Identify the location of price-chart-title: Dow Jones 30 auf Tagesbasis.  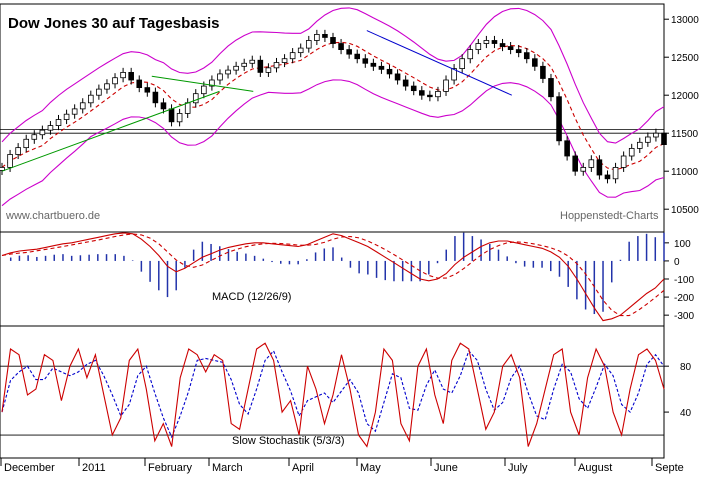
(113, 23).